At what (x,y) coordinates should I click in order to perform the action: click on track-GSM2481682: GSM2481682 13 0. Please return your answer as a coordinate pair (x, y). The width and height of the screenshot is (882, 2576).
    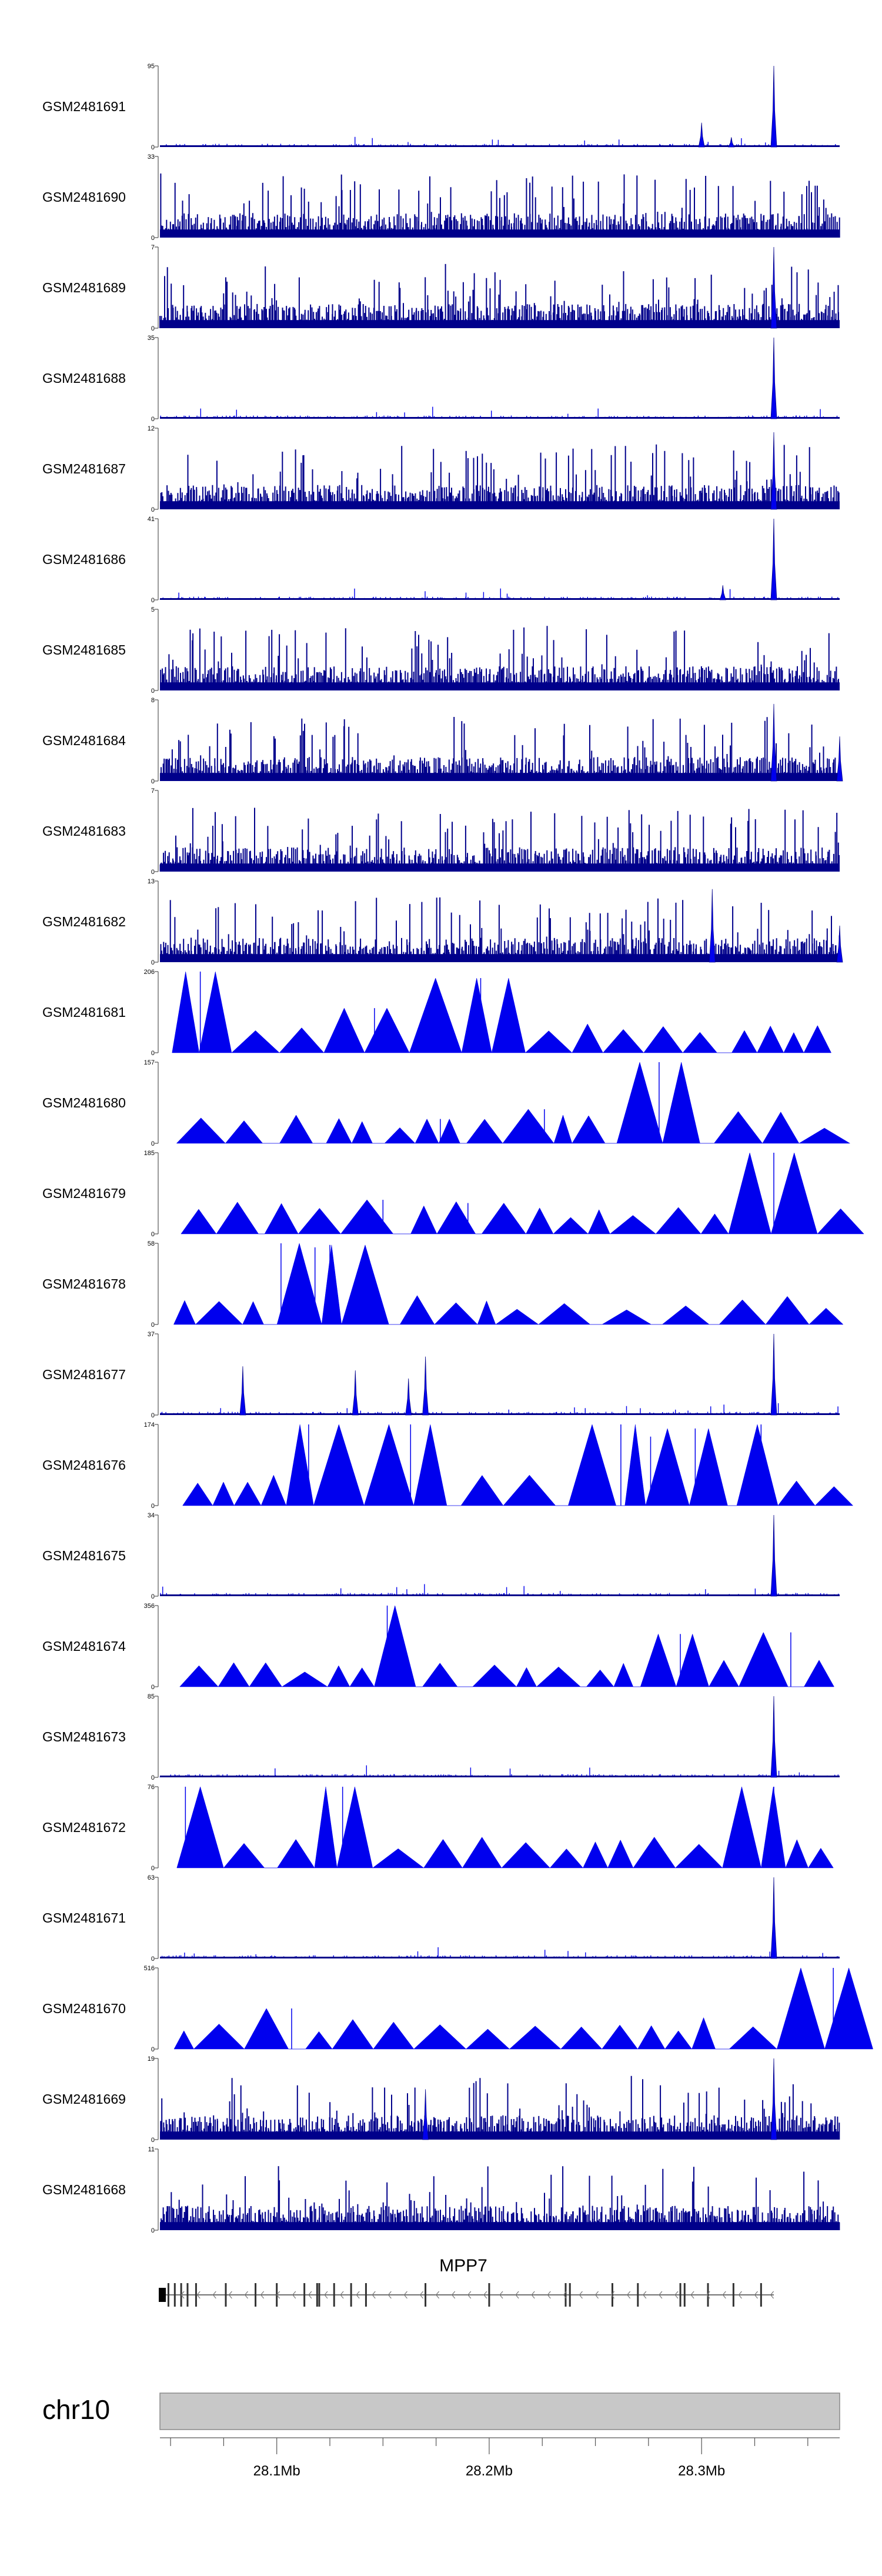
    Looking at the image, I should click on (442, 922).